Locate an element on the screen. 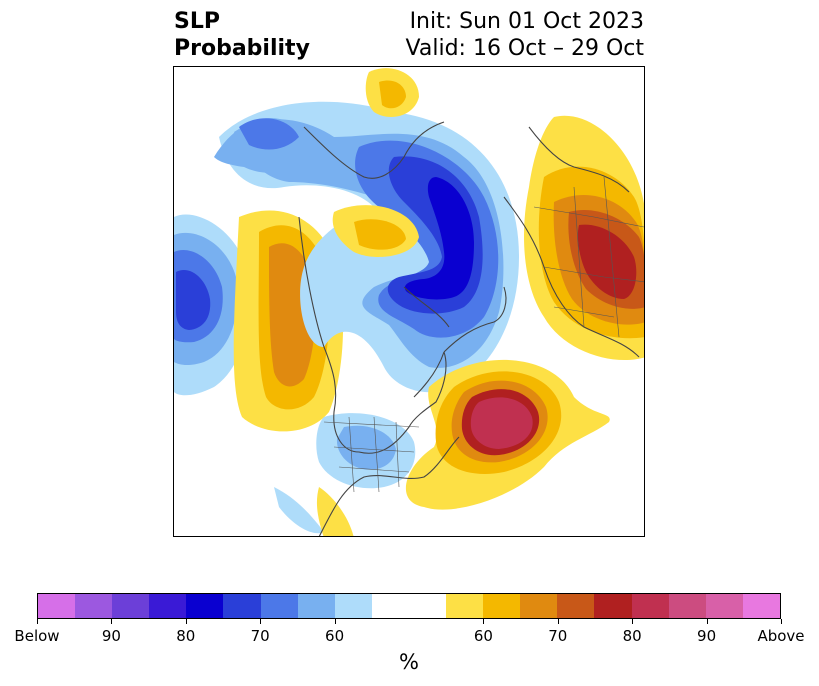 Image resolution: width=819 pixels, height=686 pixels. title-variable: SLP is located at coordinates (197, 21).